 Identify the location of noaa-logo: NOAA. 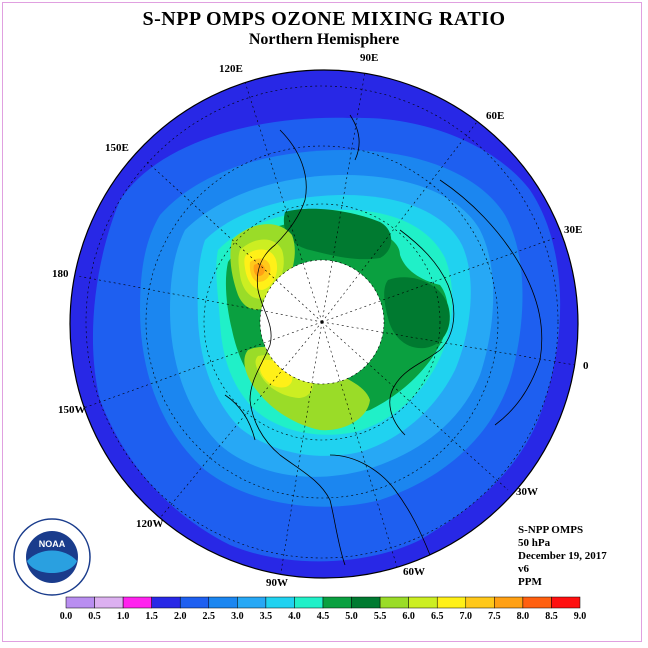
(52, 557).